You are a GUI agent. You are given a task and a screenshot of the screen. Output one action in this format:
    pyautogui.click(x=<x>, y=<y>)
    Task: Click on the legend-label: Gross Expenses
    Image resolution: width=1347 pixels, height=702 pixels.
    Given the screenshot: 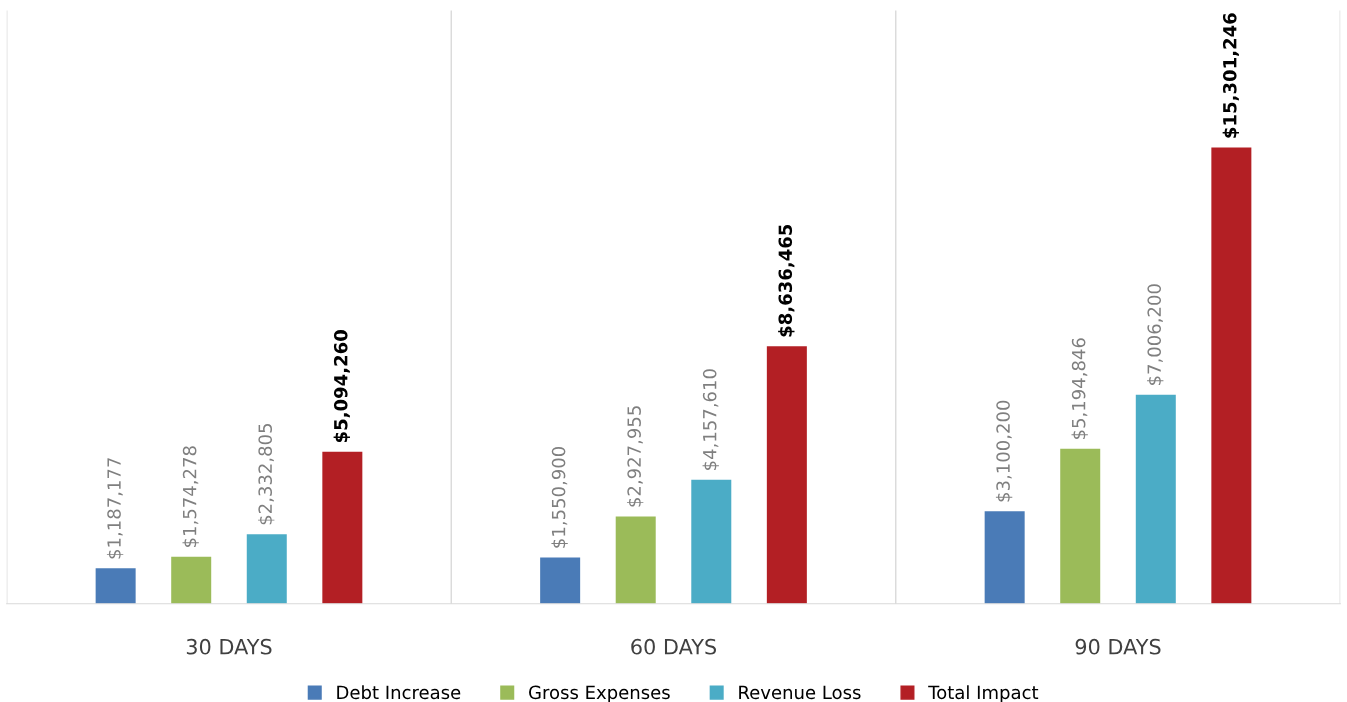 What is the action you would take?
    pyautogui.click(x=599, y=693)
    